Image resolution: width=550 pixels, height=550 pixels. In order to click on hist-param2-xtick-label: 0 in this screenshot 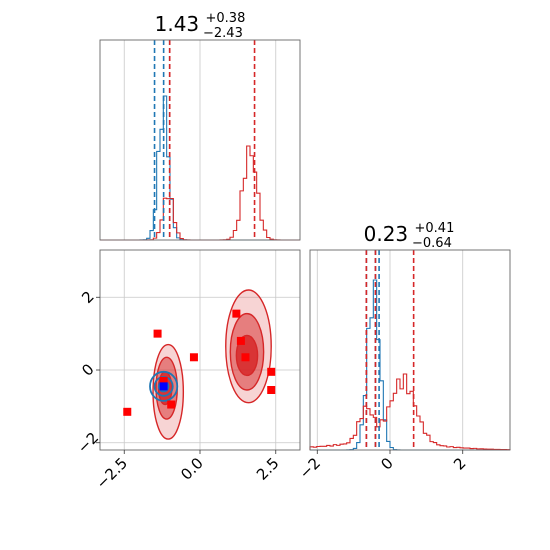, I will do `click(386, 463)`.